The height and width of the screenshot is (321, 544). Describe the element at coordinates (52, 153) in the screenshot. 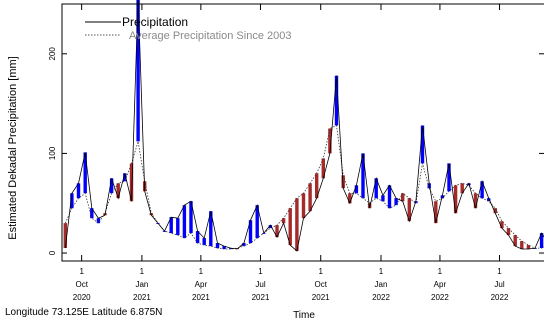

I see `y-tick-label: 100` at that location.